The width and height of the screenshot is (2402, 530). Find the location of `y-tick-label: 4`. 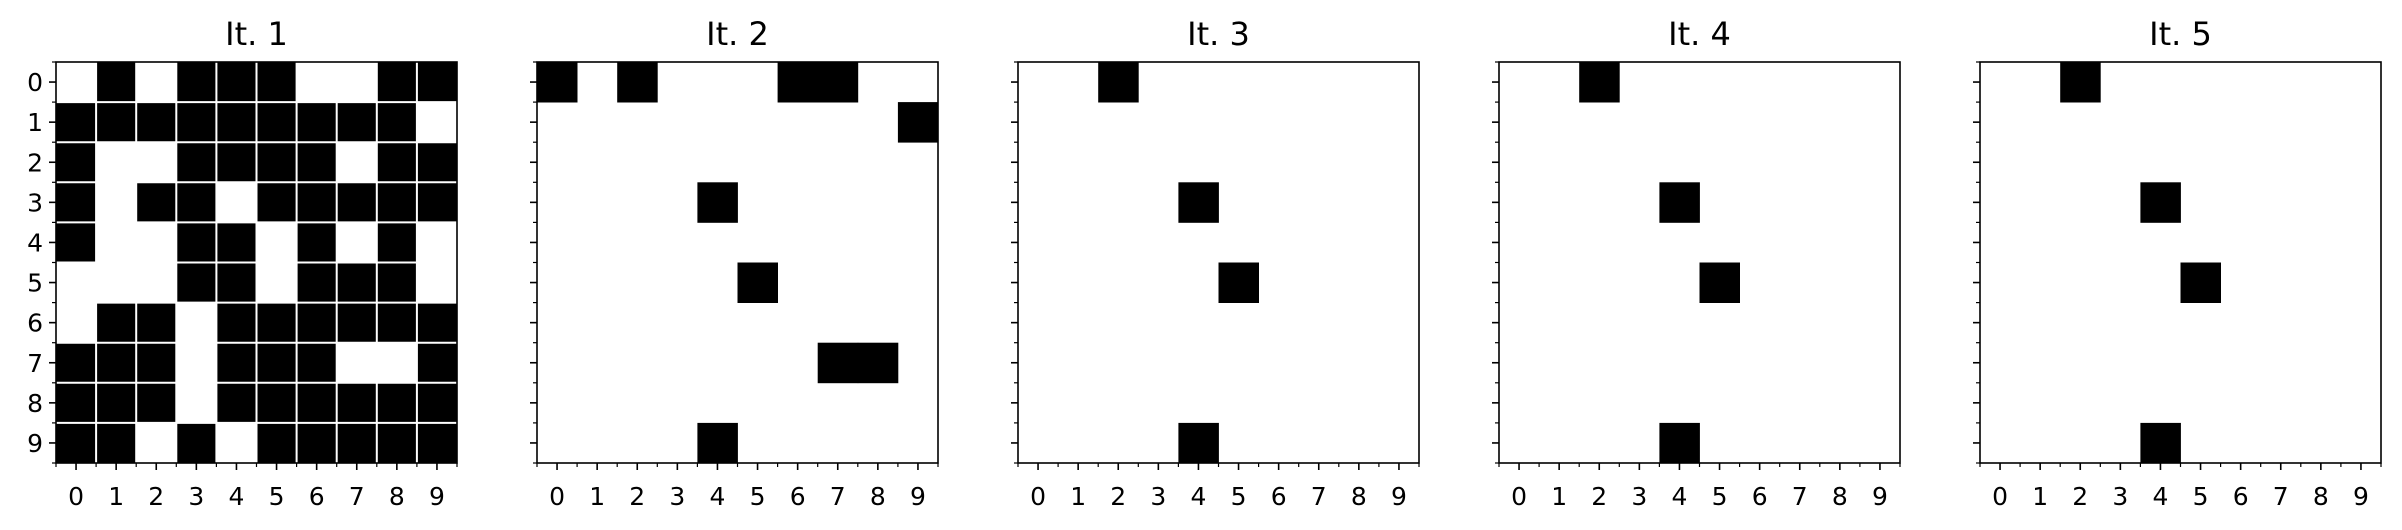

y-tick-label: 4 is located at coordinates (35, 242).